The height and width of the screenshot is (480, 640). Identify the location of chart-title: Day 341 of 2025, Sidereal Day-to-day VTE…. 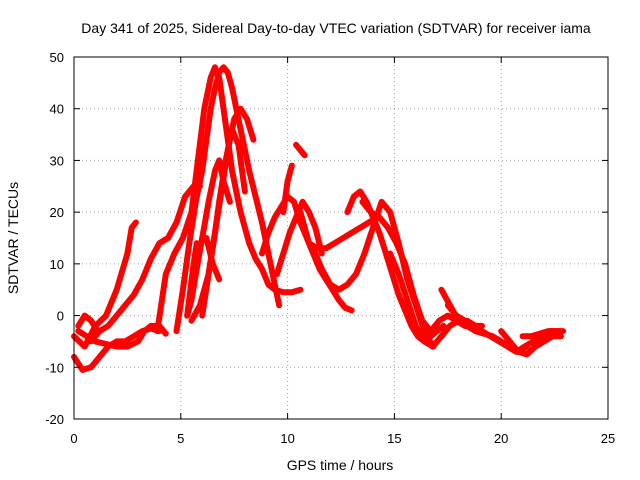
(336, 28).